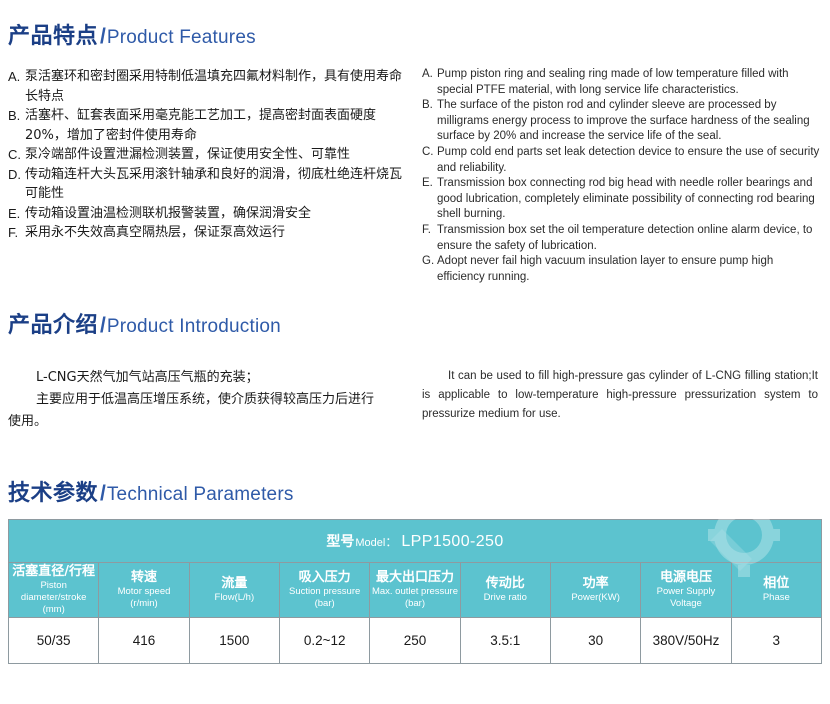 The width and height of the screenshot is (830, 704). I want to click on model-label-chinese: 型号, so click(340, 542).